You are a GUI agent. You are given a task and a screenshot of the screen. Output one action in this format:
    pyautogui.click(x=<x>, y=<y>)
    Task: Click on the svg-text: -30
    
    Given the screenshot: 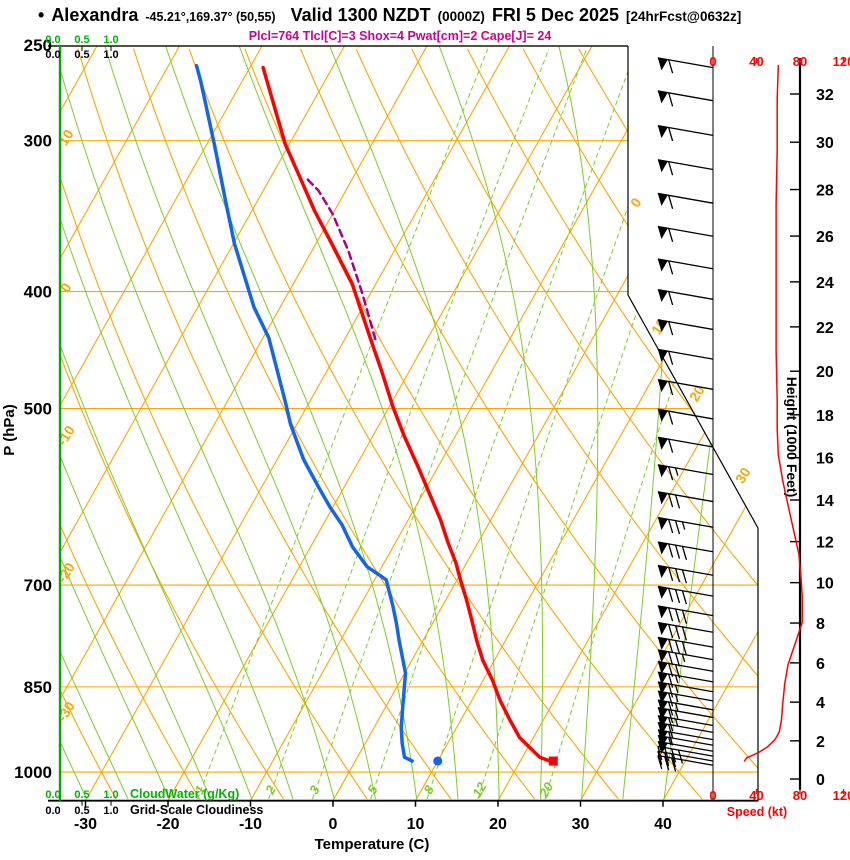 What is the action you would take?
    pyautogui.click(x=85, y=824)
    